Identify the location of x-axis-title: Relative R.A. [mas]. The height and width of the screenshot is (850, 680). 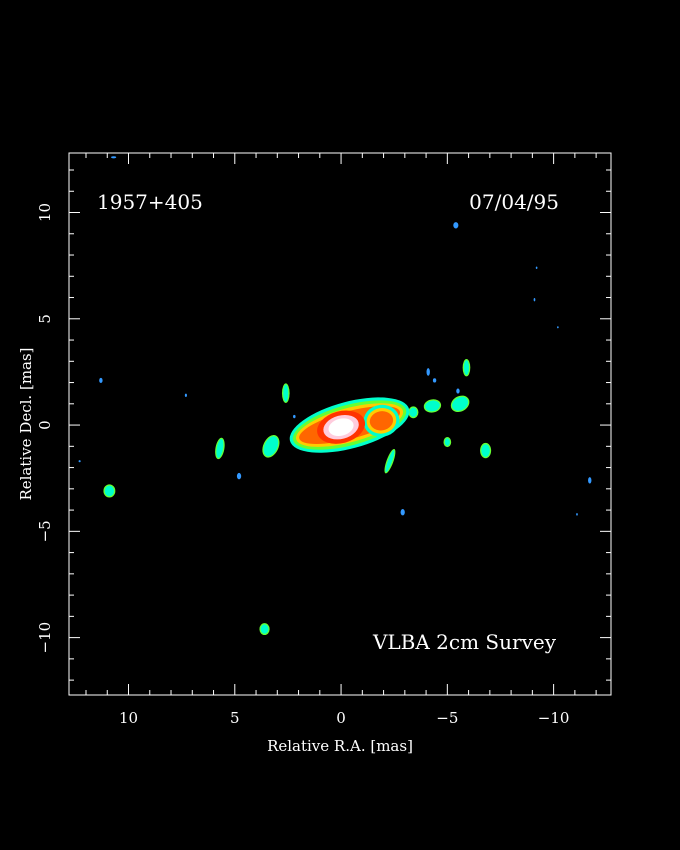
(340, 746).